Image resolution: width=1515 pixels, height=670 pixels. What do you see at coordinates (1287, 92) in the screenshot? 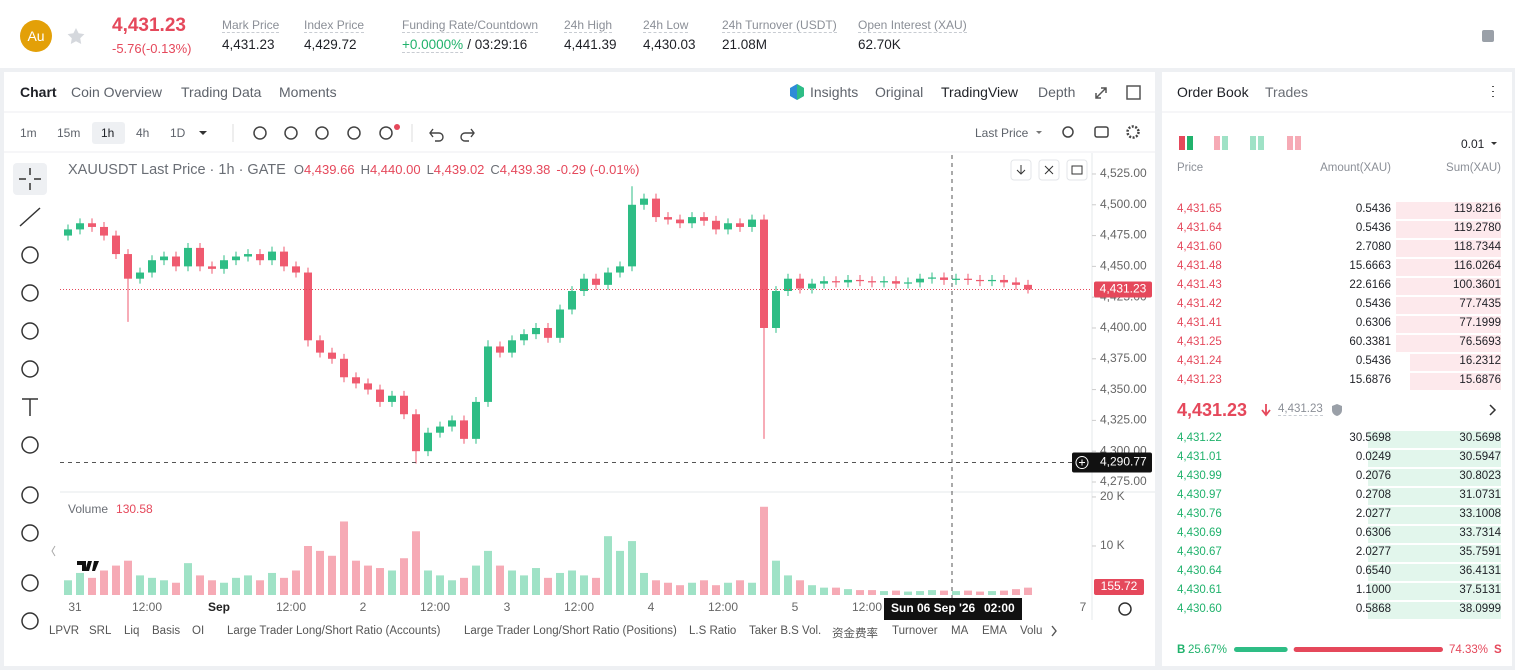
I see `book-tab: Trades` at bounding box center [1287, 92].